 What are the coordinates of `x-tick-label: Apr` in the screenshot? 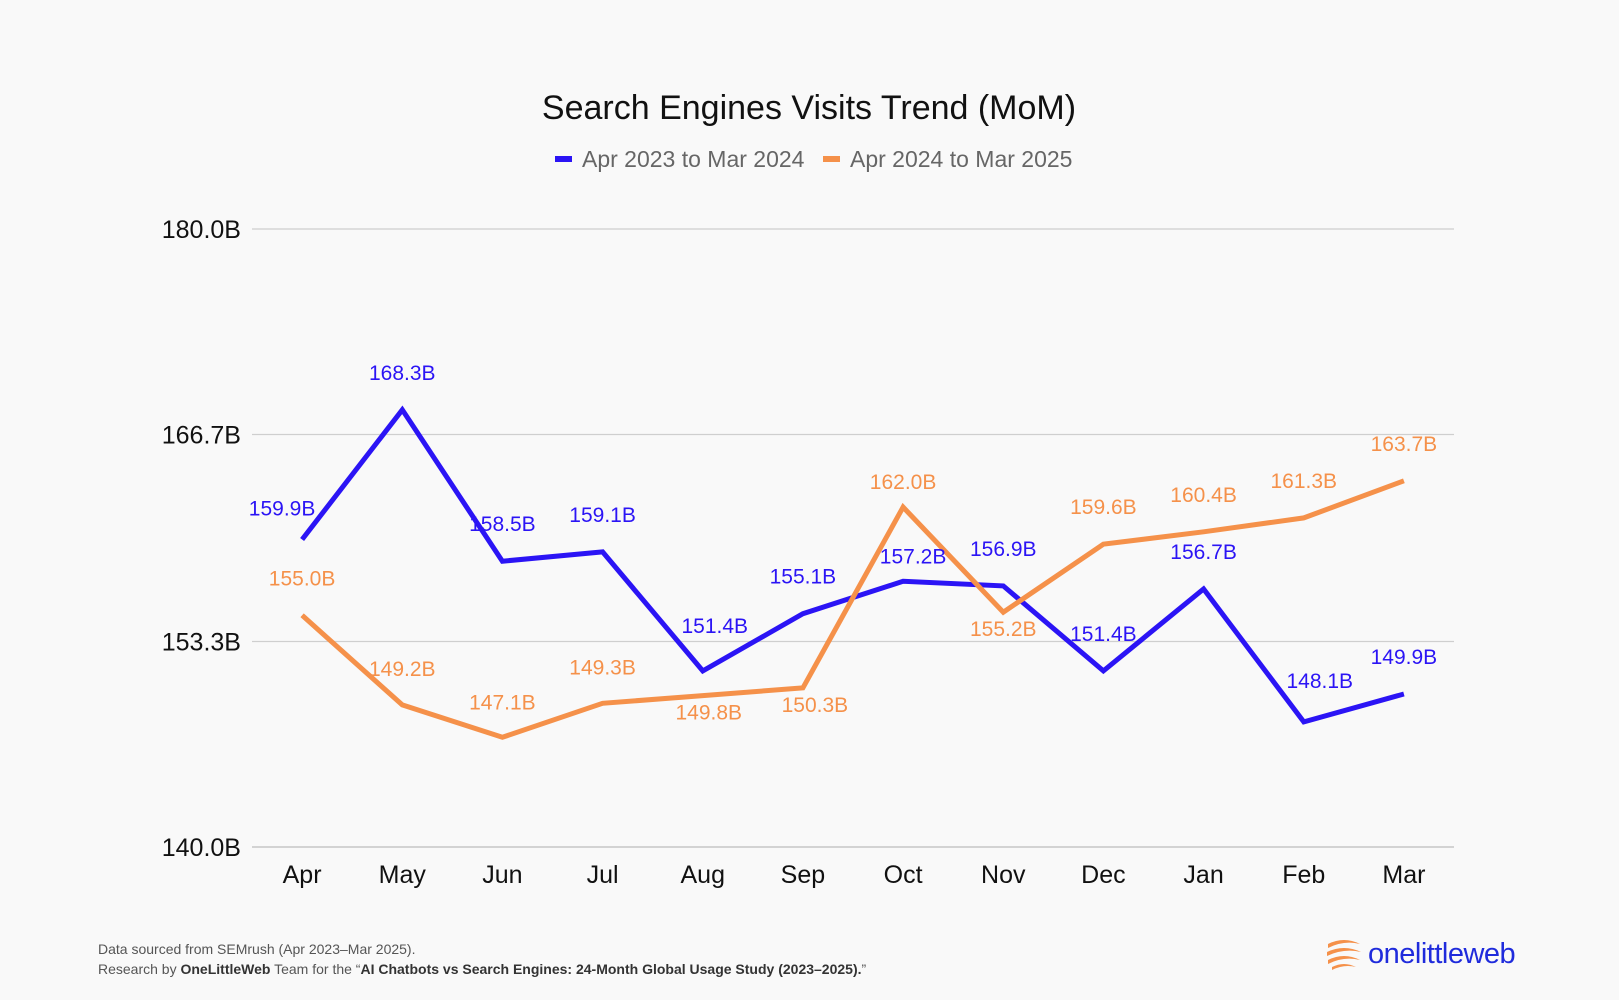 It's located at (302, 875).